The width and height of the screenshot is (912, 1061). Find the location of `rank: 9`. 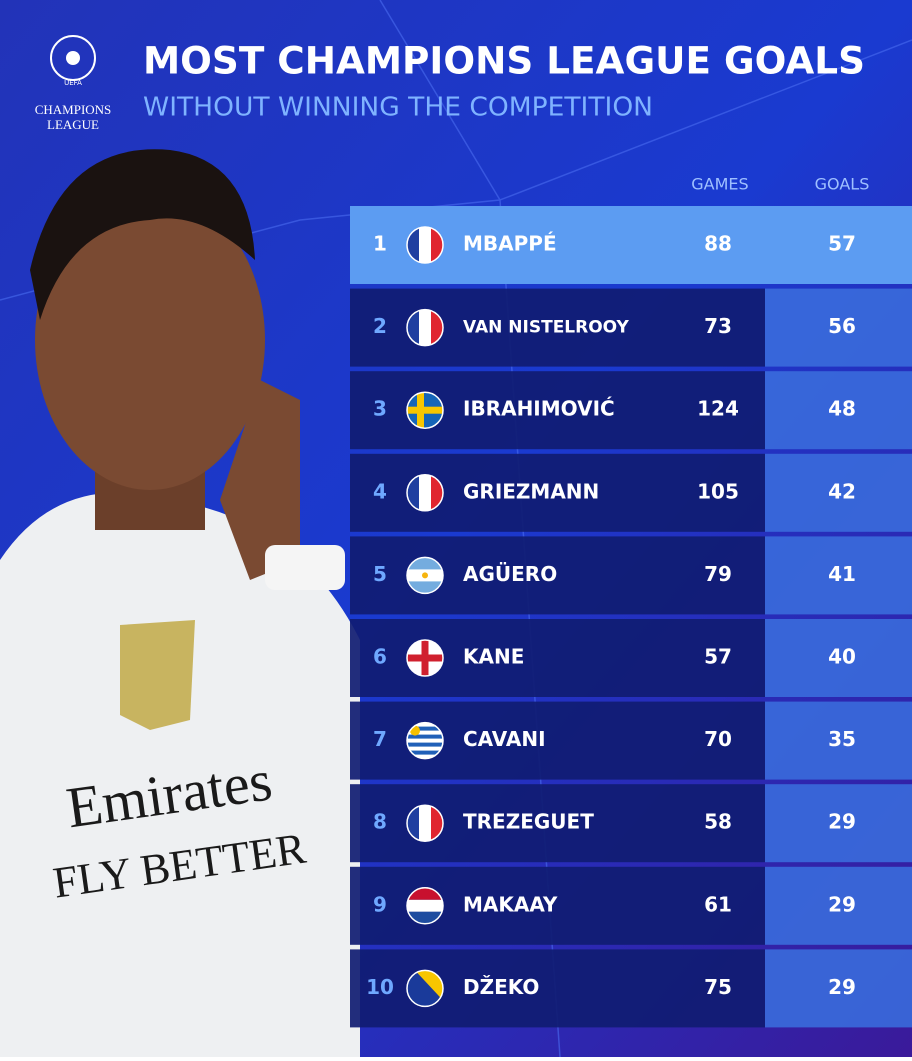

rank: 9 is located at coordinates (380, 904).